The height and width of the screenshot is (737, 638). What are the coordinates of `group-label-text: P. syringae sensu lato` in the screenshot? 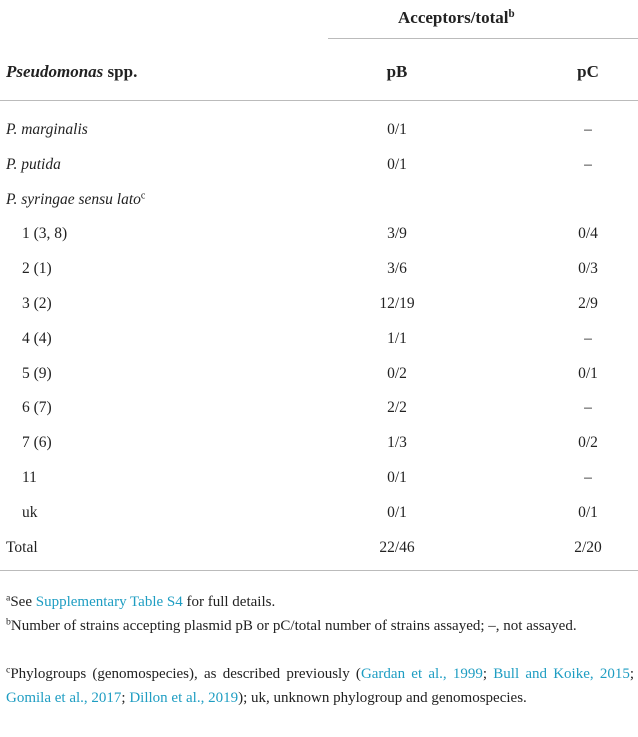 It's located at (73, 199).